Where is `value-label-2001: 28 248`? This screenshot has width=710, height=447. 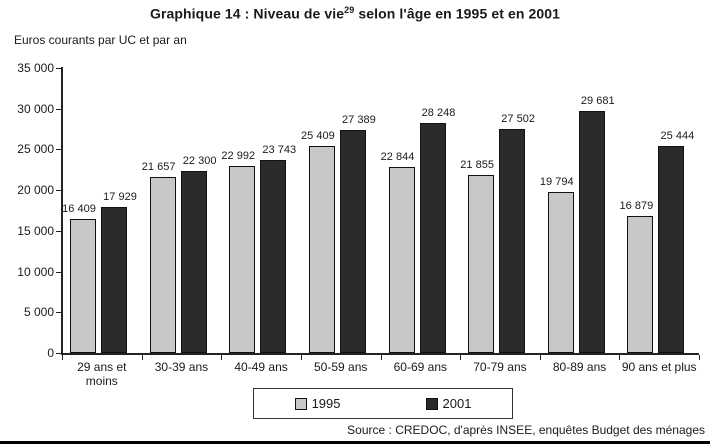
value-label-2001: 28 248 is located at coordinates (438, 112).